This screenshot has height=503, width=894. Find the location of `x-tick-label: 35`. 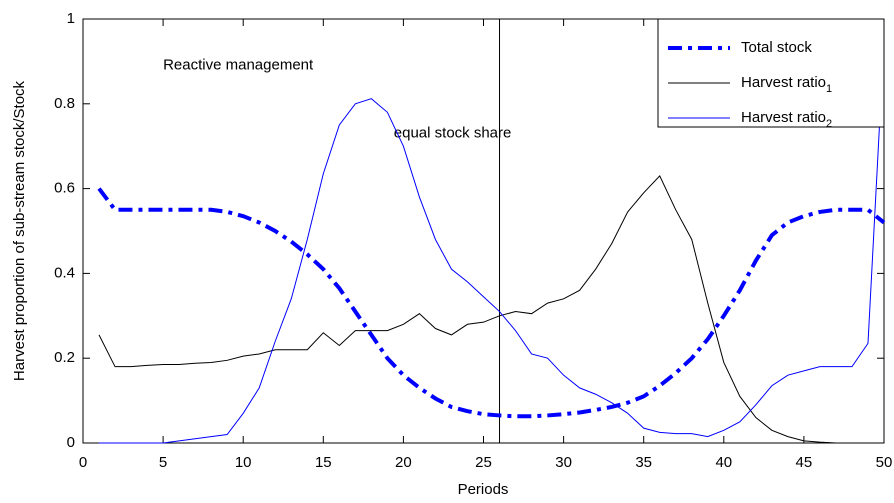

x-tick-label: 35 is located at coordinates (643, 462).